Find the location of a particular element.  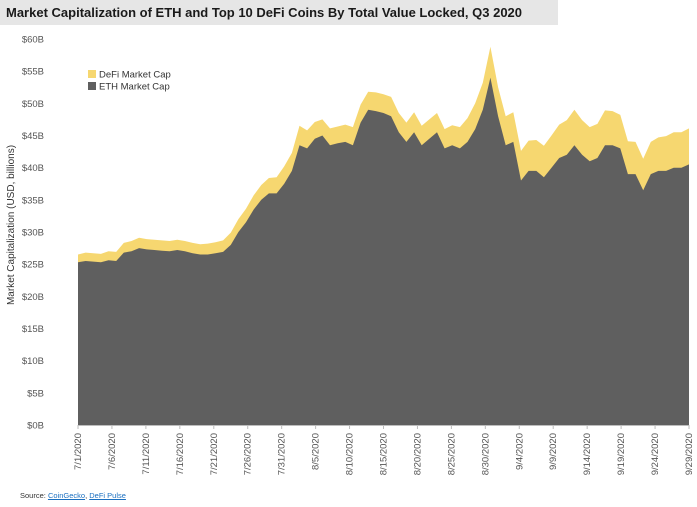

y-tick-label: $50B is located at coordinates (33, 104).